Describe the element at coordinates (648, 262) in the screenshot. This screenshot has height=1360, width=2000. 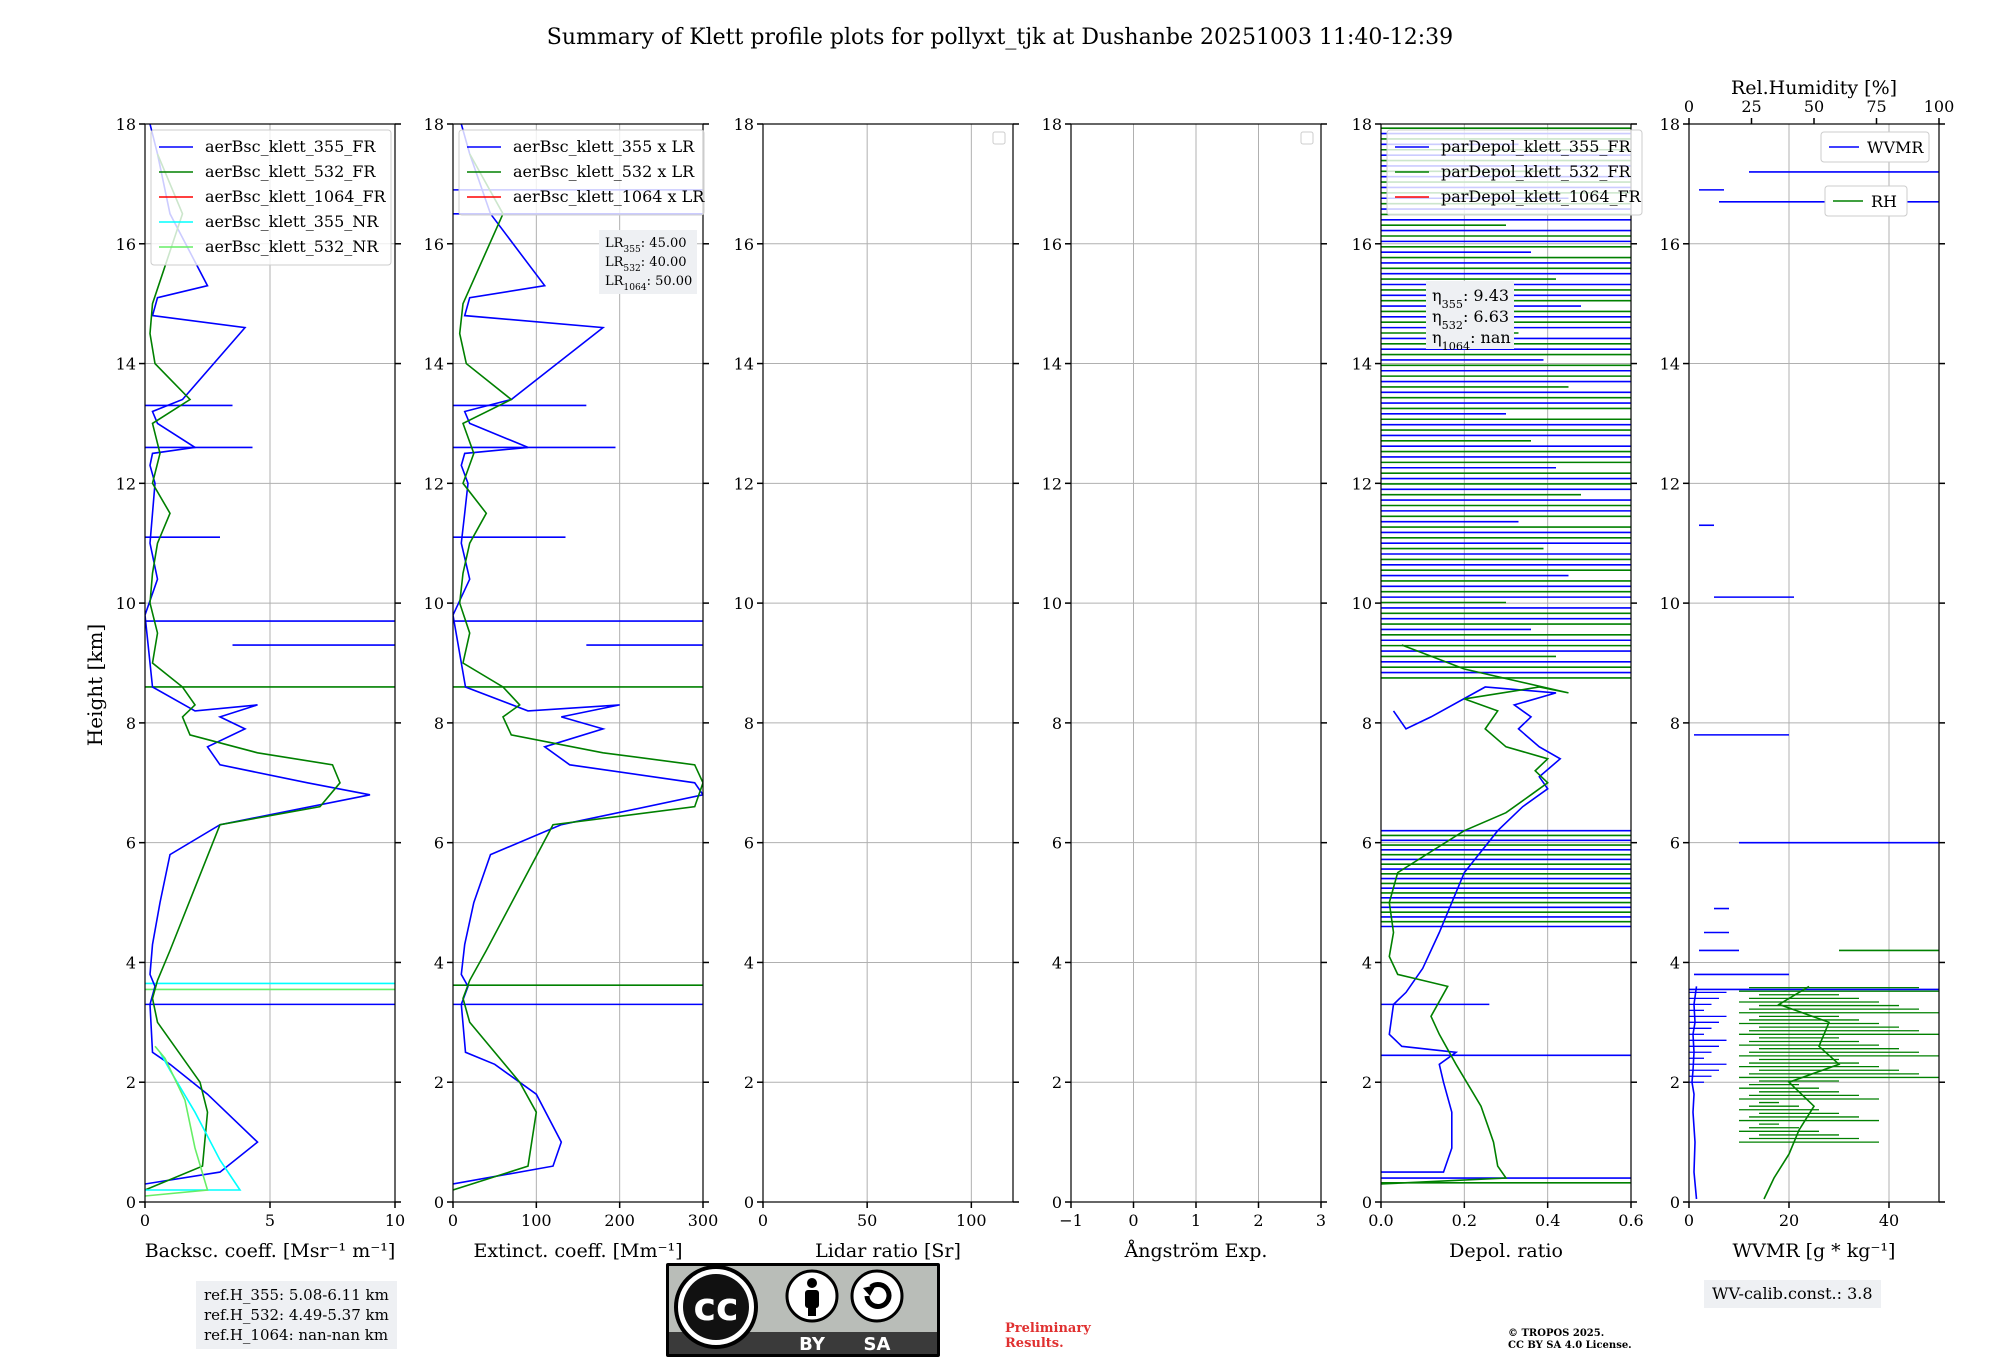
I see `annotation-box` at that location.